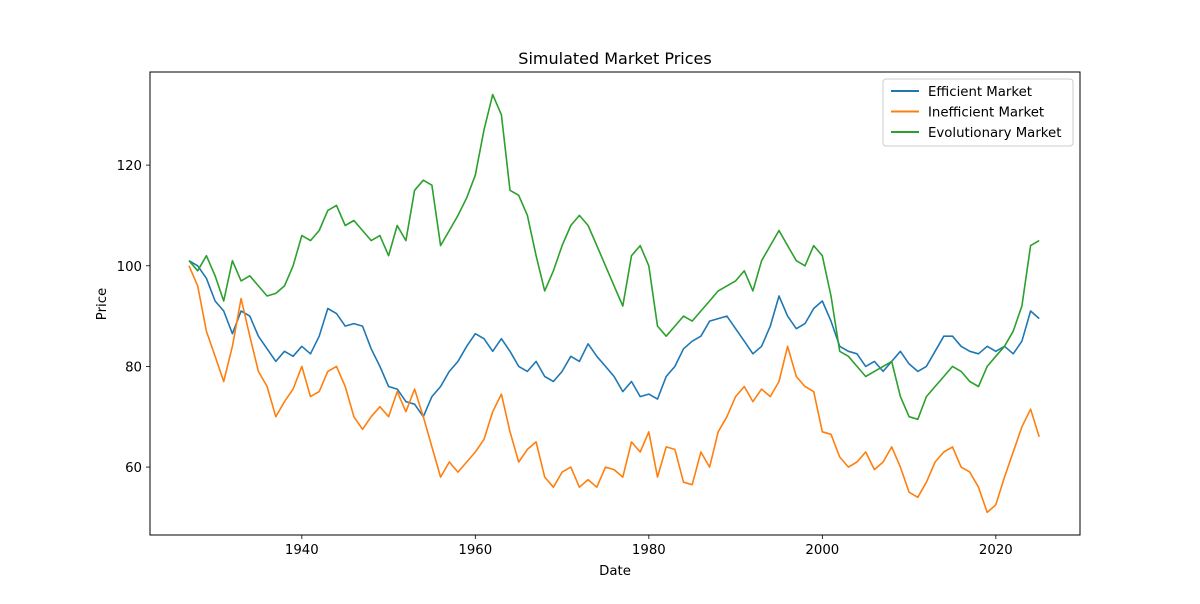 The width and height of the screenshot is (1200, 604). Describe the element at coordinates (649, 550) in the screenshot. I see `x-tick-label: 1980` at that location.